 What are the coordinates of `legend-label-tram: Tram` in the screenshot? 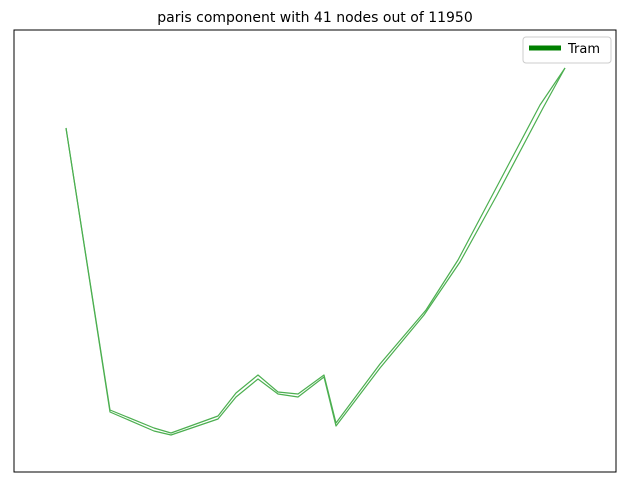 It's located at (583, 49).